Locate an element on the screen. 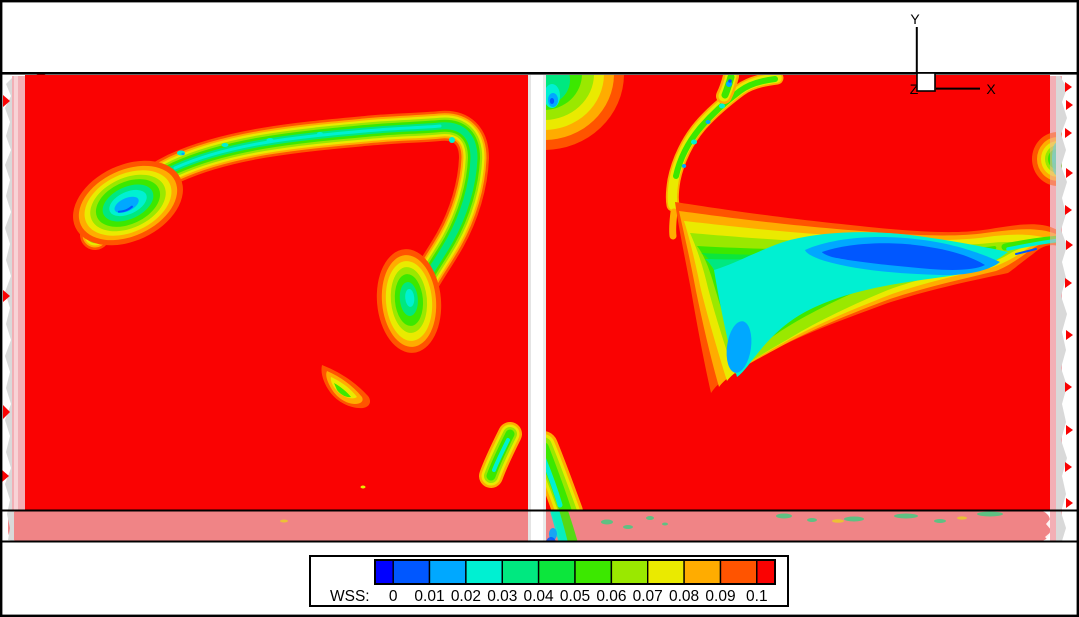 The height and width of the screenshot is (617, 1079). left-strip-highlight is located at coordinates (16, 293).